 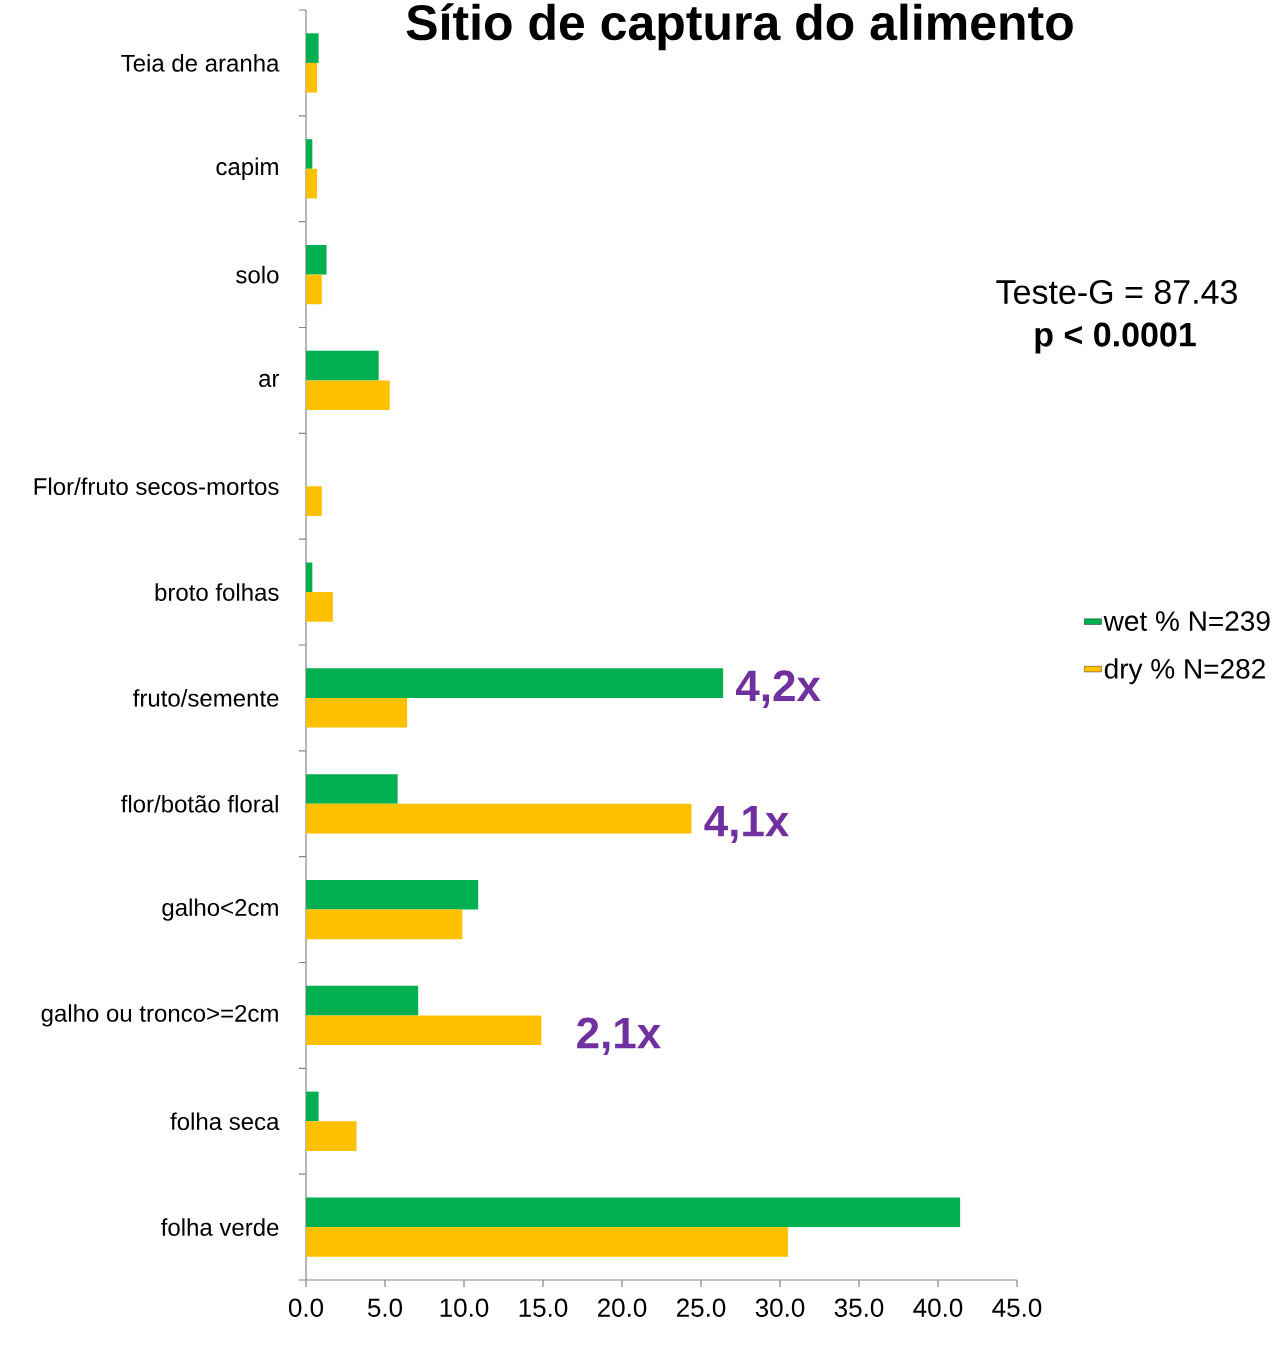 What do you see at coordinates (622, 1307) in the screenshot?
I see `x-tick-label: 20.0` at bounding box center [622, 1307].